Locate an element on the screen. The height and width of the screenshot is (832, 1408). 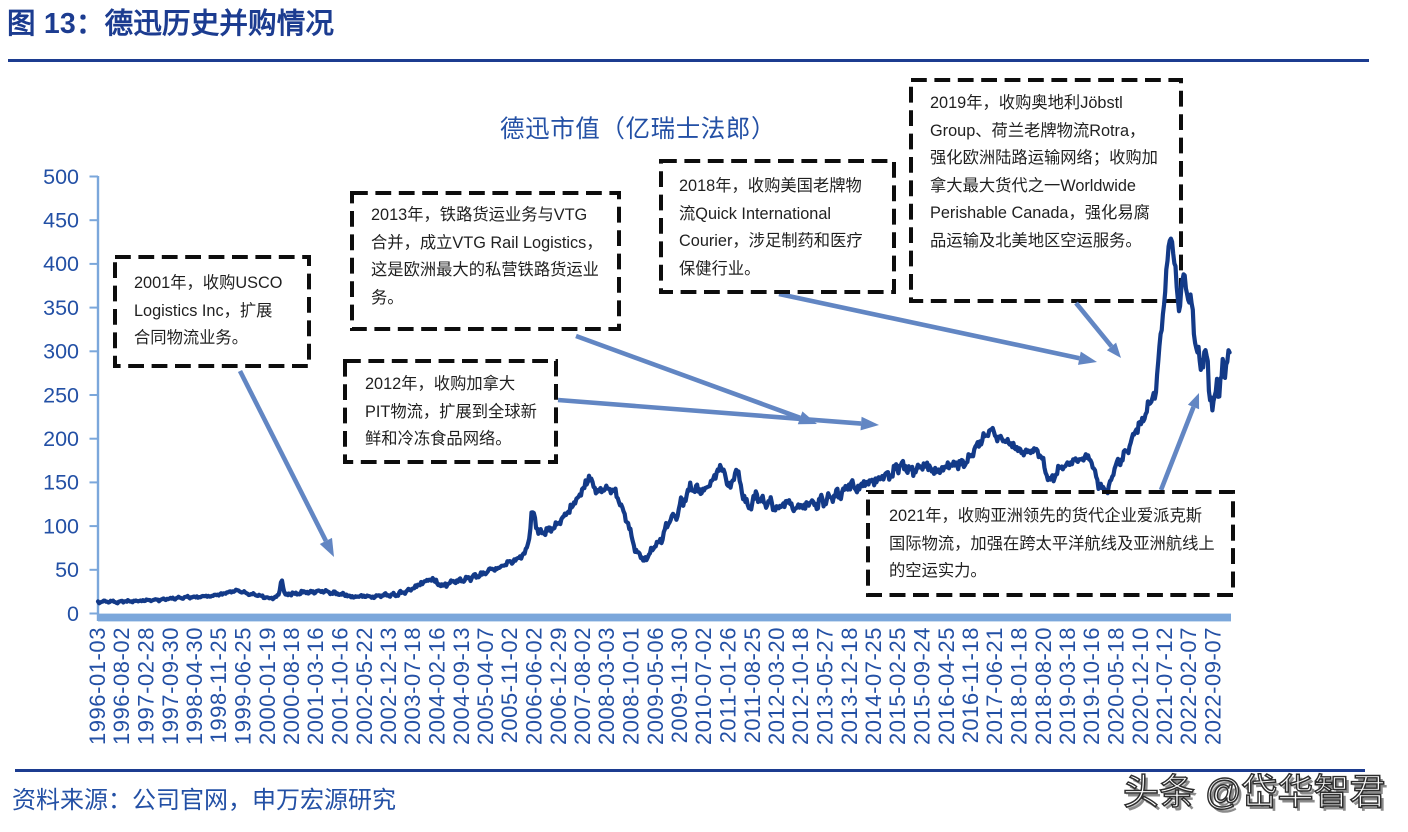
svg-text: 100 is located at coordinates (61, 526).